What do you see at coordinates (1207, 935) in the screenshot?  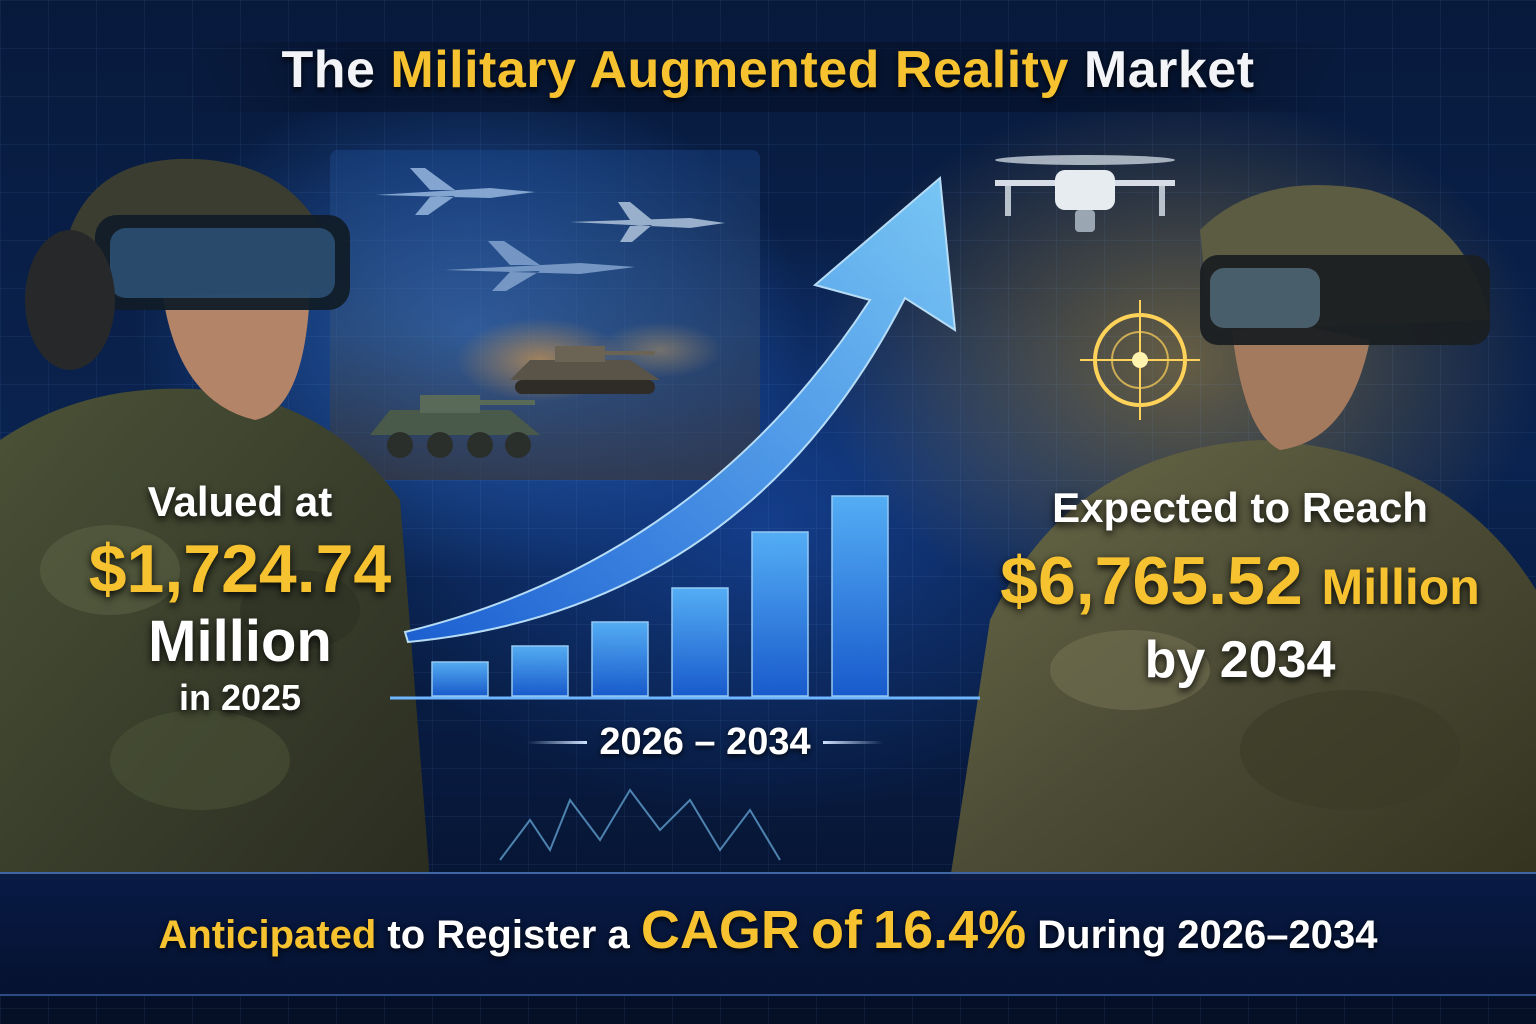 I see `cagr-part6: During 2026–2034` at bounding box center [1207, 935].